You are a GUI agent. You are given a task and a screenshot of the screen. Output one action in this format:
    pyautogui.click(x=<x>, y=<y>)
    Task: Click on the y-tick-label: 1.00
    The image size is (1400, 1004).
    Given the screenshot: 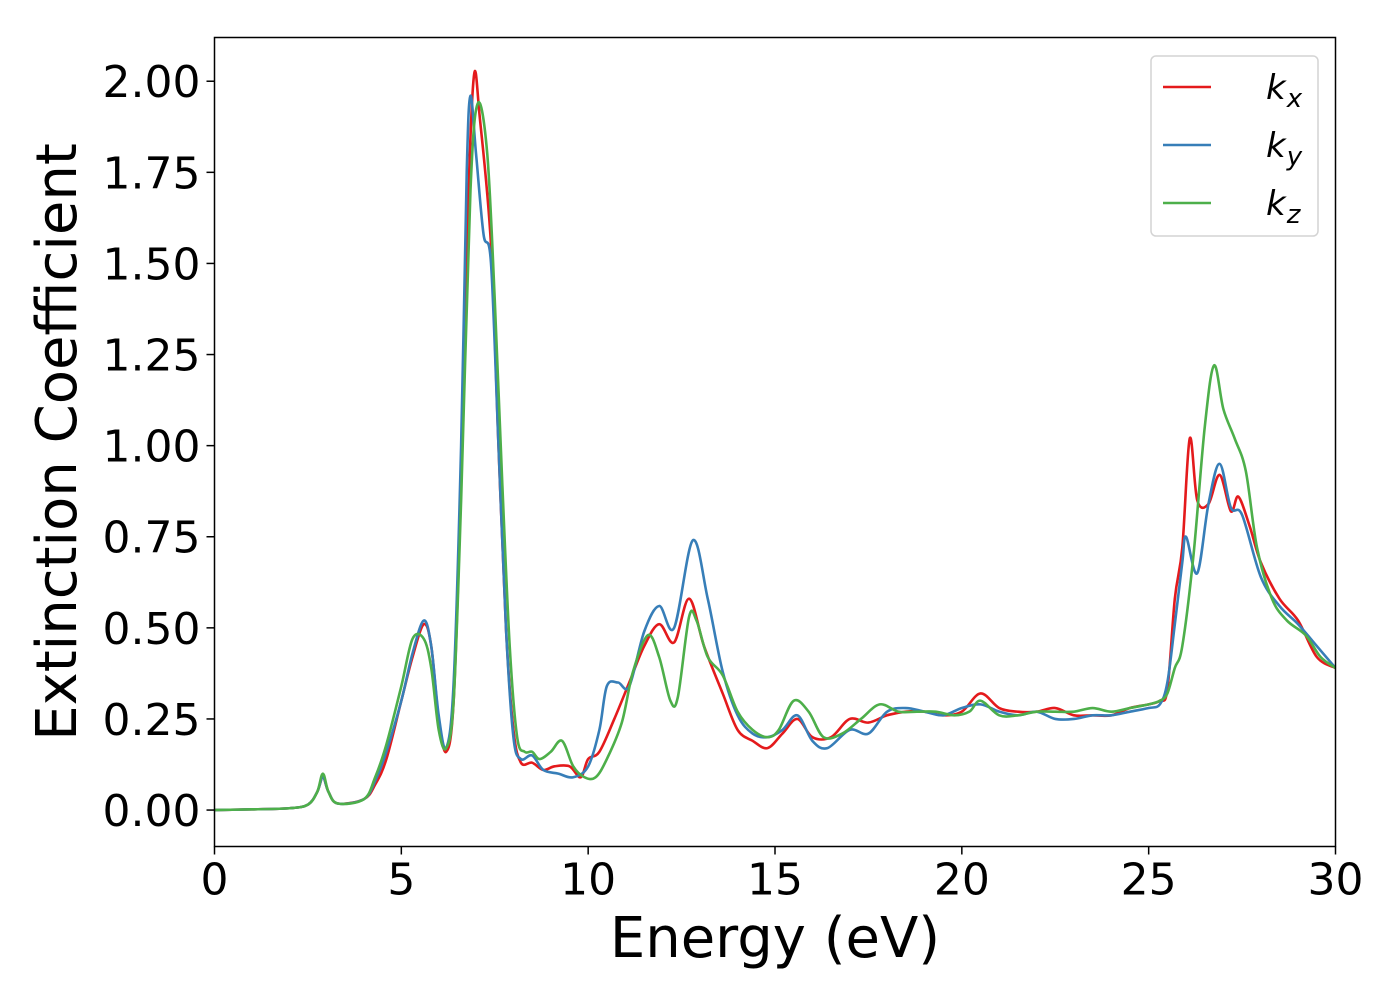 What is the action you would take?
    pyautogui.click(x=152, y=447)
    